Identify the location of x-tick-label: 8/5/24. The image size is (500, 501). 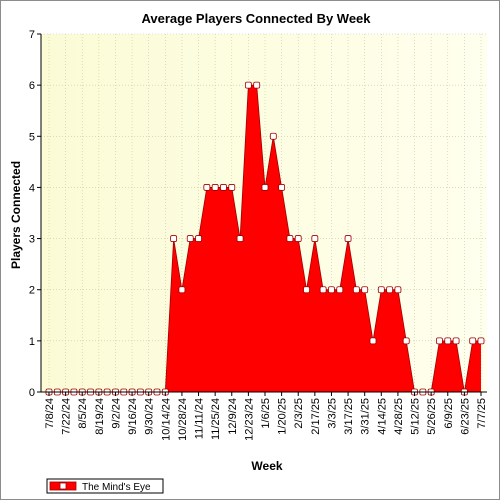
(83, 413).